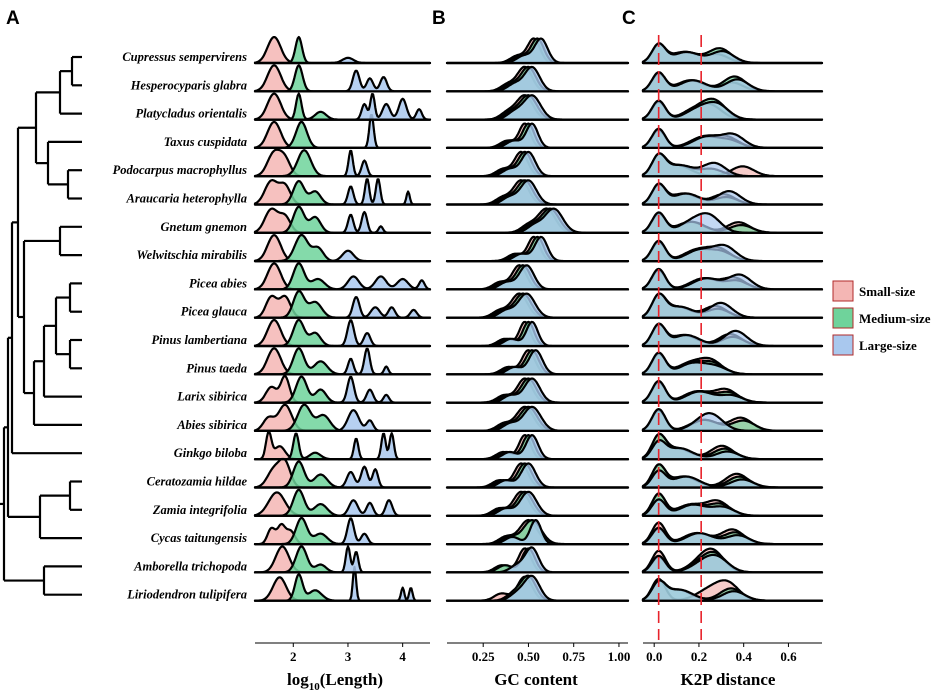 The image size is (941, 693). I want to click on species-label-2: Hesperocyparis glabra, so click(188, 85).